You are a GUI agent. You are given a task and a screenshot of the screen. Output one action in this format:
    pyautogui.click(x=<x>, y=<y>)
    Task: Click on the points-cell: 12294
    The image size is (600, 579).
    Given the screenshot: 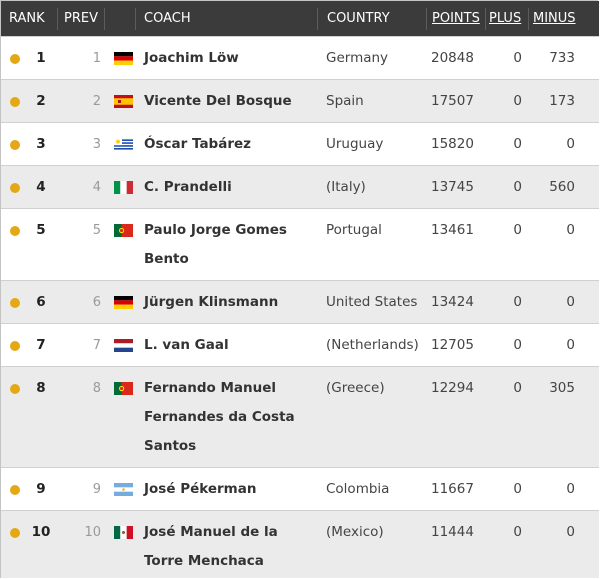 What is the action you would take?
    pyautogui.click(x=452, y=388)
    